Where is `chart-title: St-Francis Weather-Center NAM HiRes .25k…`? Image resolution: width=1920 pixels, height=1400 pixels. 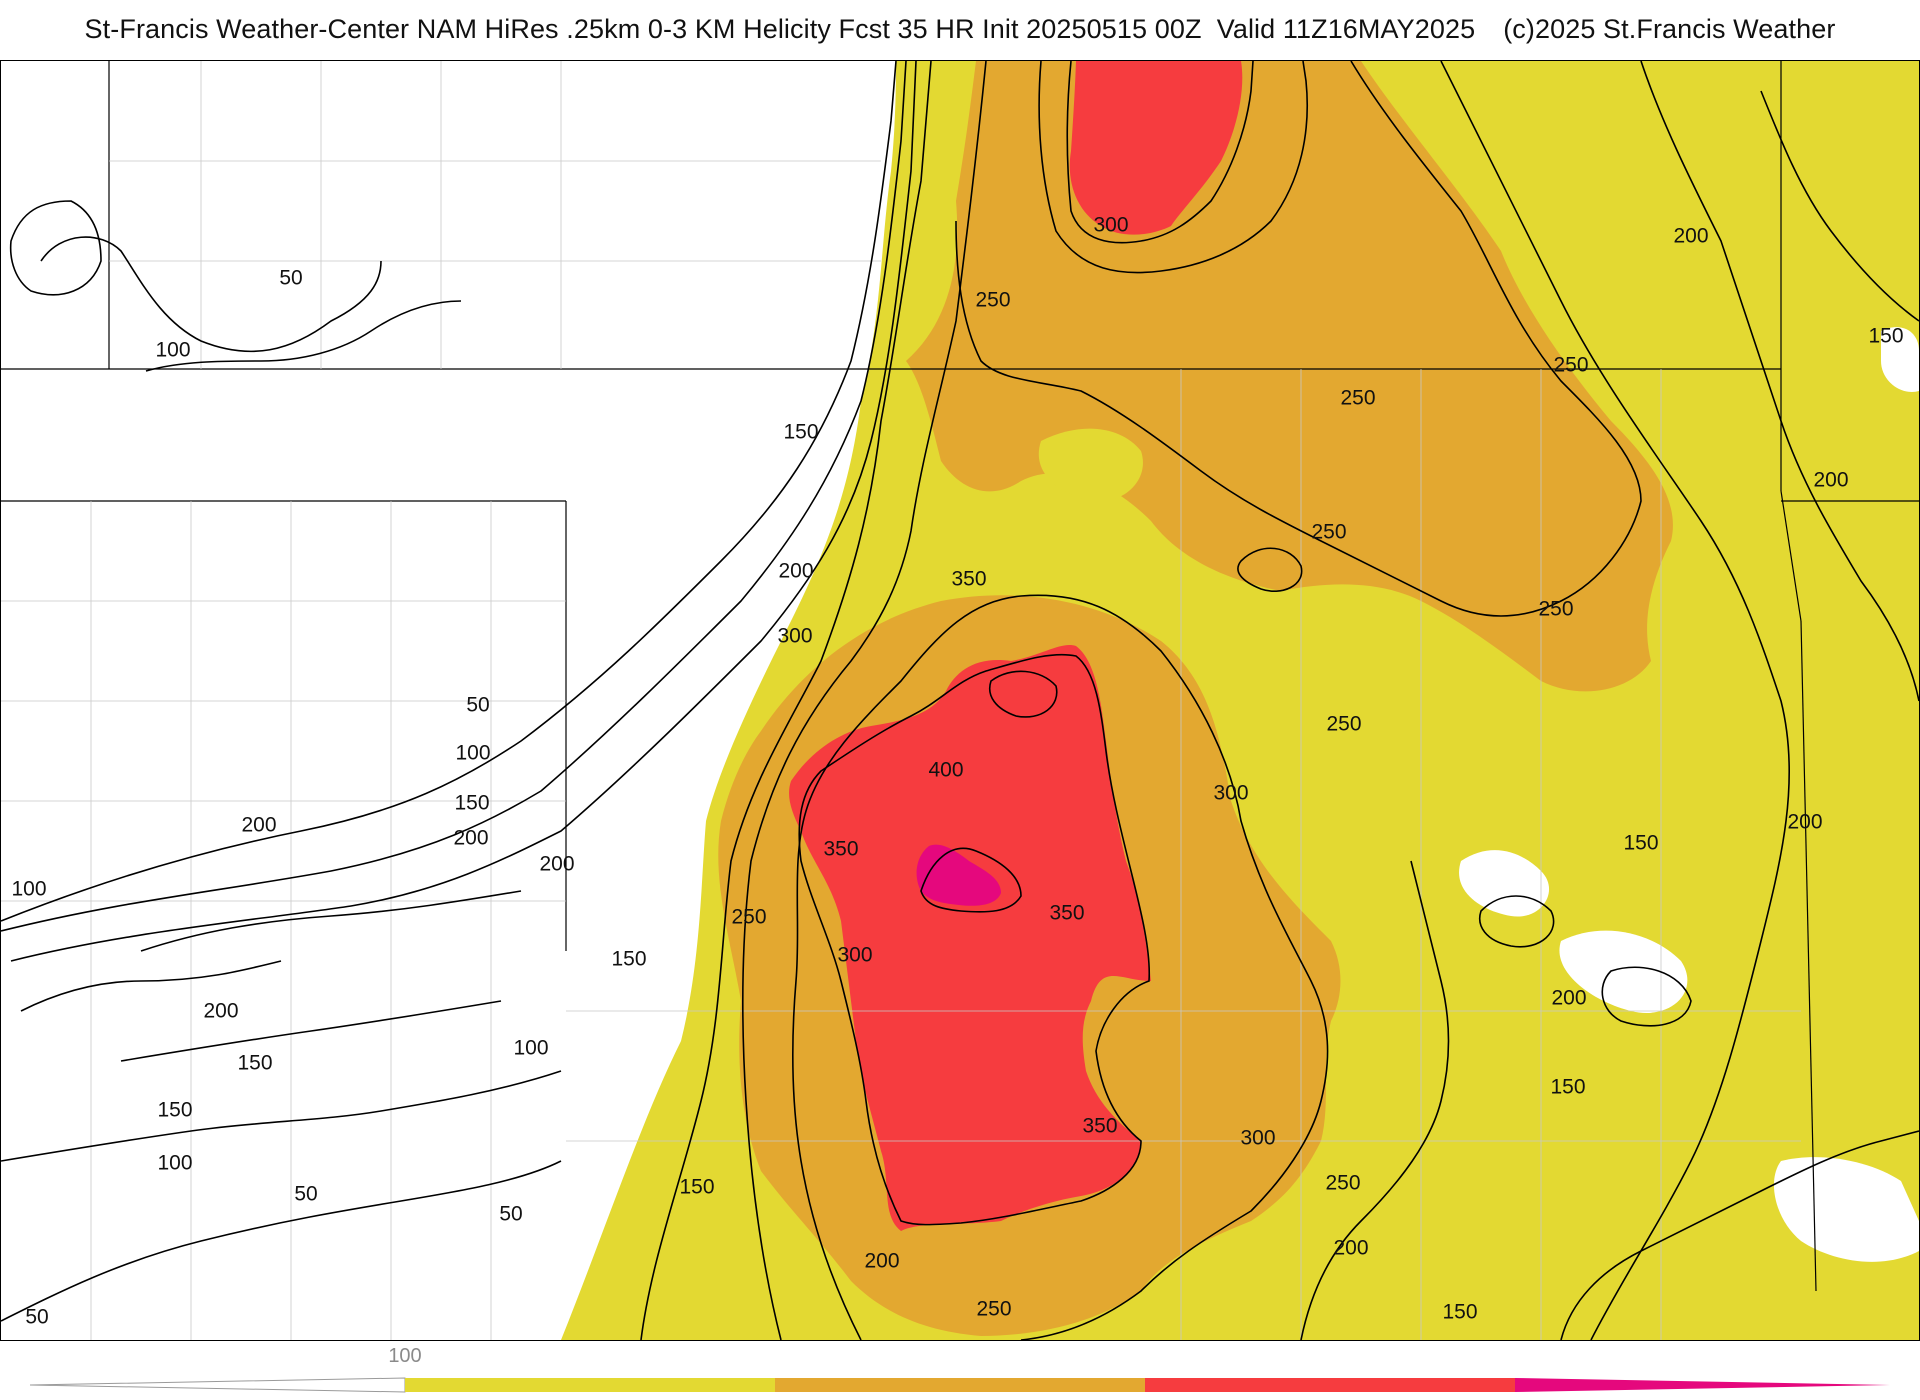
chart-title: St-Francis Weather-Center NAM HiRes .25k… is located at coordinates (960, 29).